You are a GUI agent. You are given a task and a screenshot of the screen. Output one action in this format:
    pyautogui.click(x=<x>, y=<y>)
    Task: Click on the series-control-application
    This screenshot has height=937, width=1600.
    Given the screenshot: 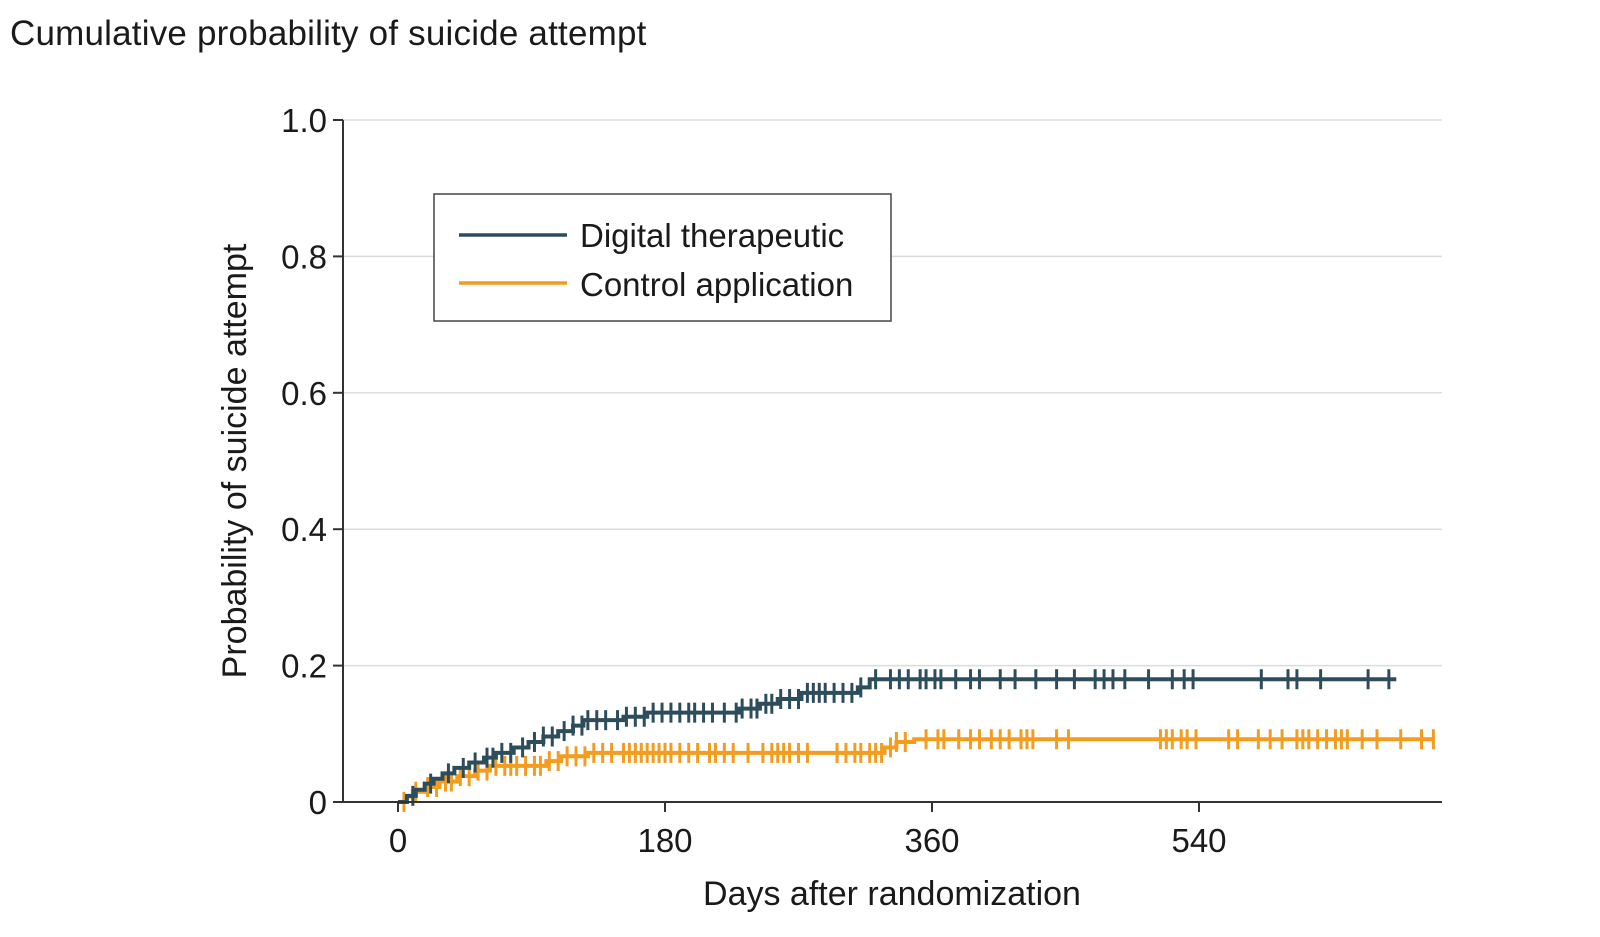 What is the action you would take?
    pyautogui.click(x=916, y=770)
    